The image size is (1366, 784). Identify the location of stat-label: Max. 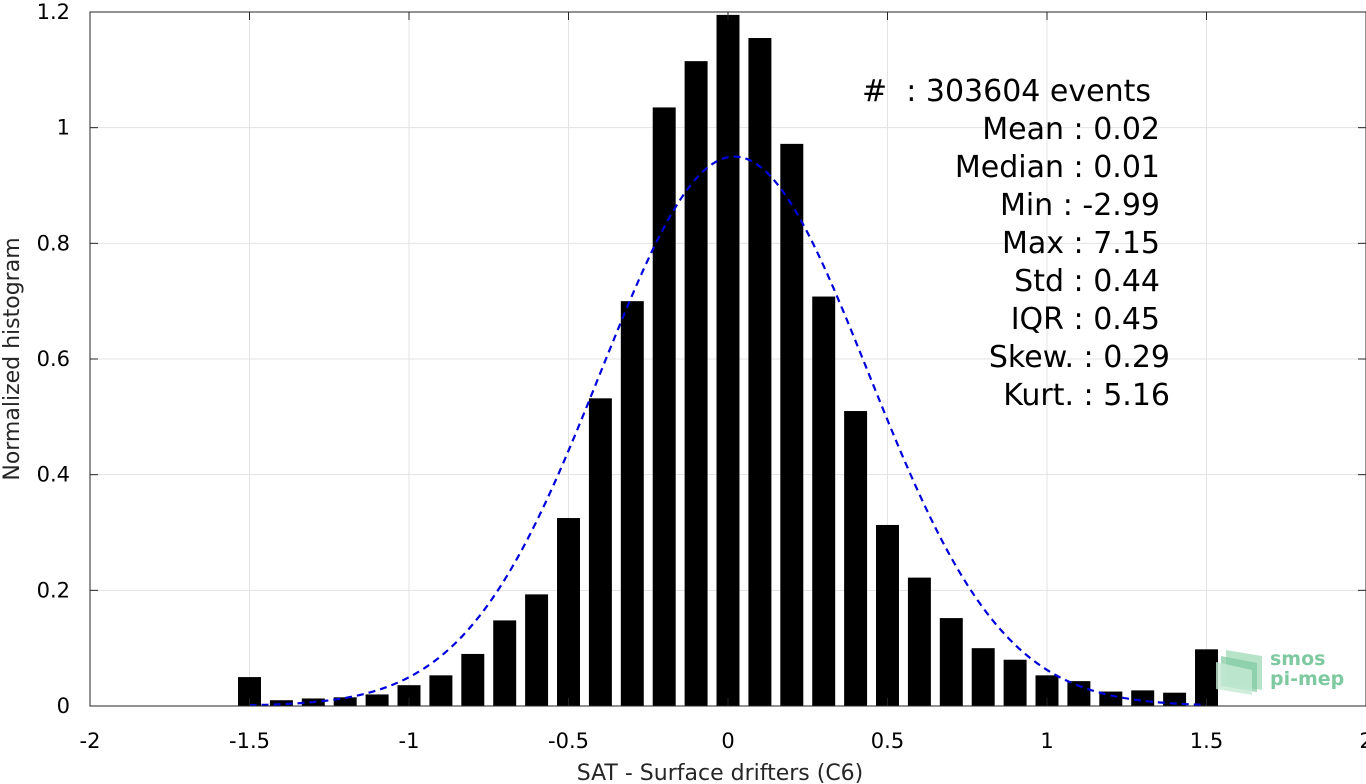
(1033, 243).